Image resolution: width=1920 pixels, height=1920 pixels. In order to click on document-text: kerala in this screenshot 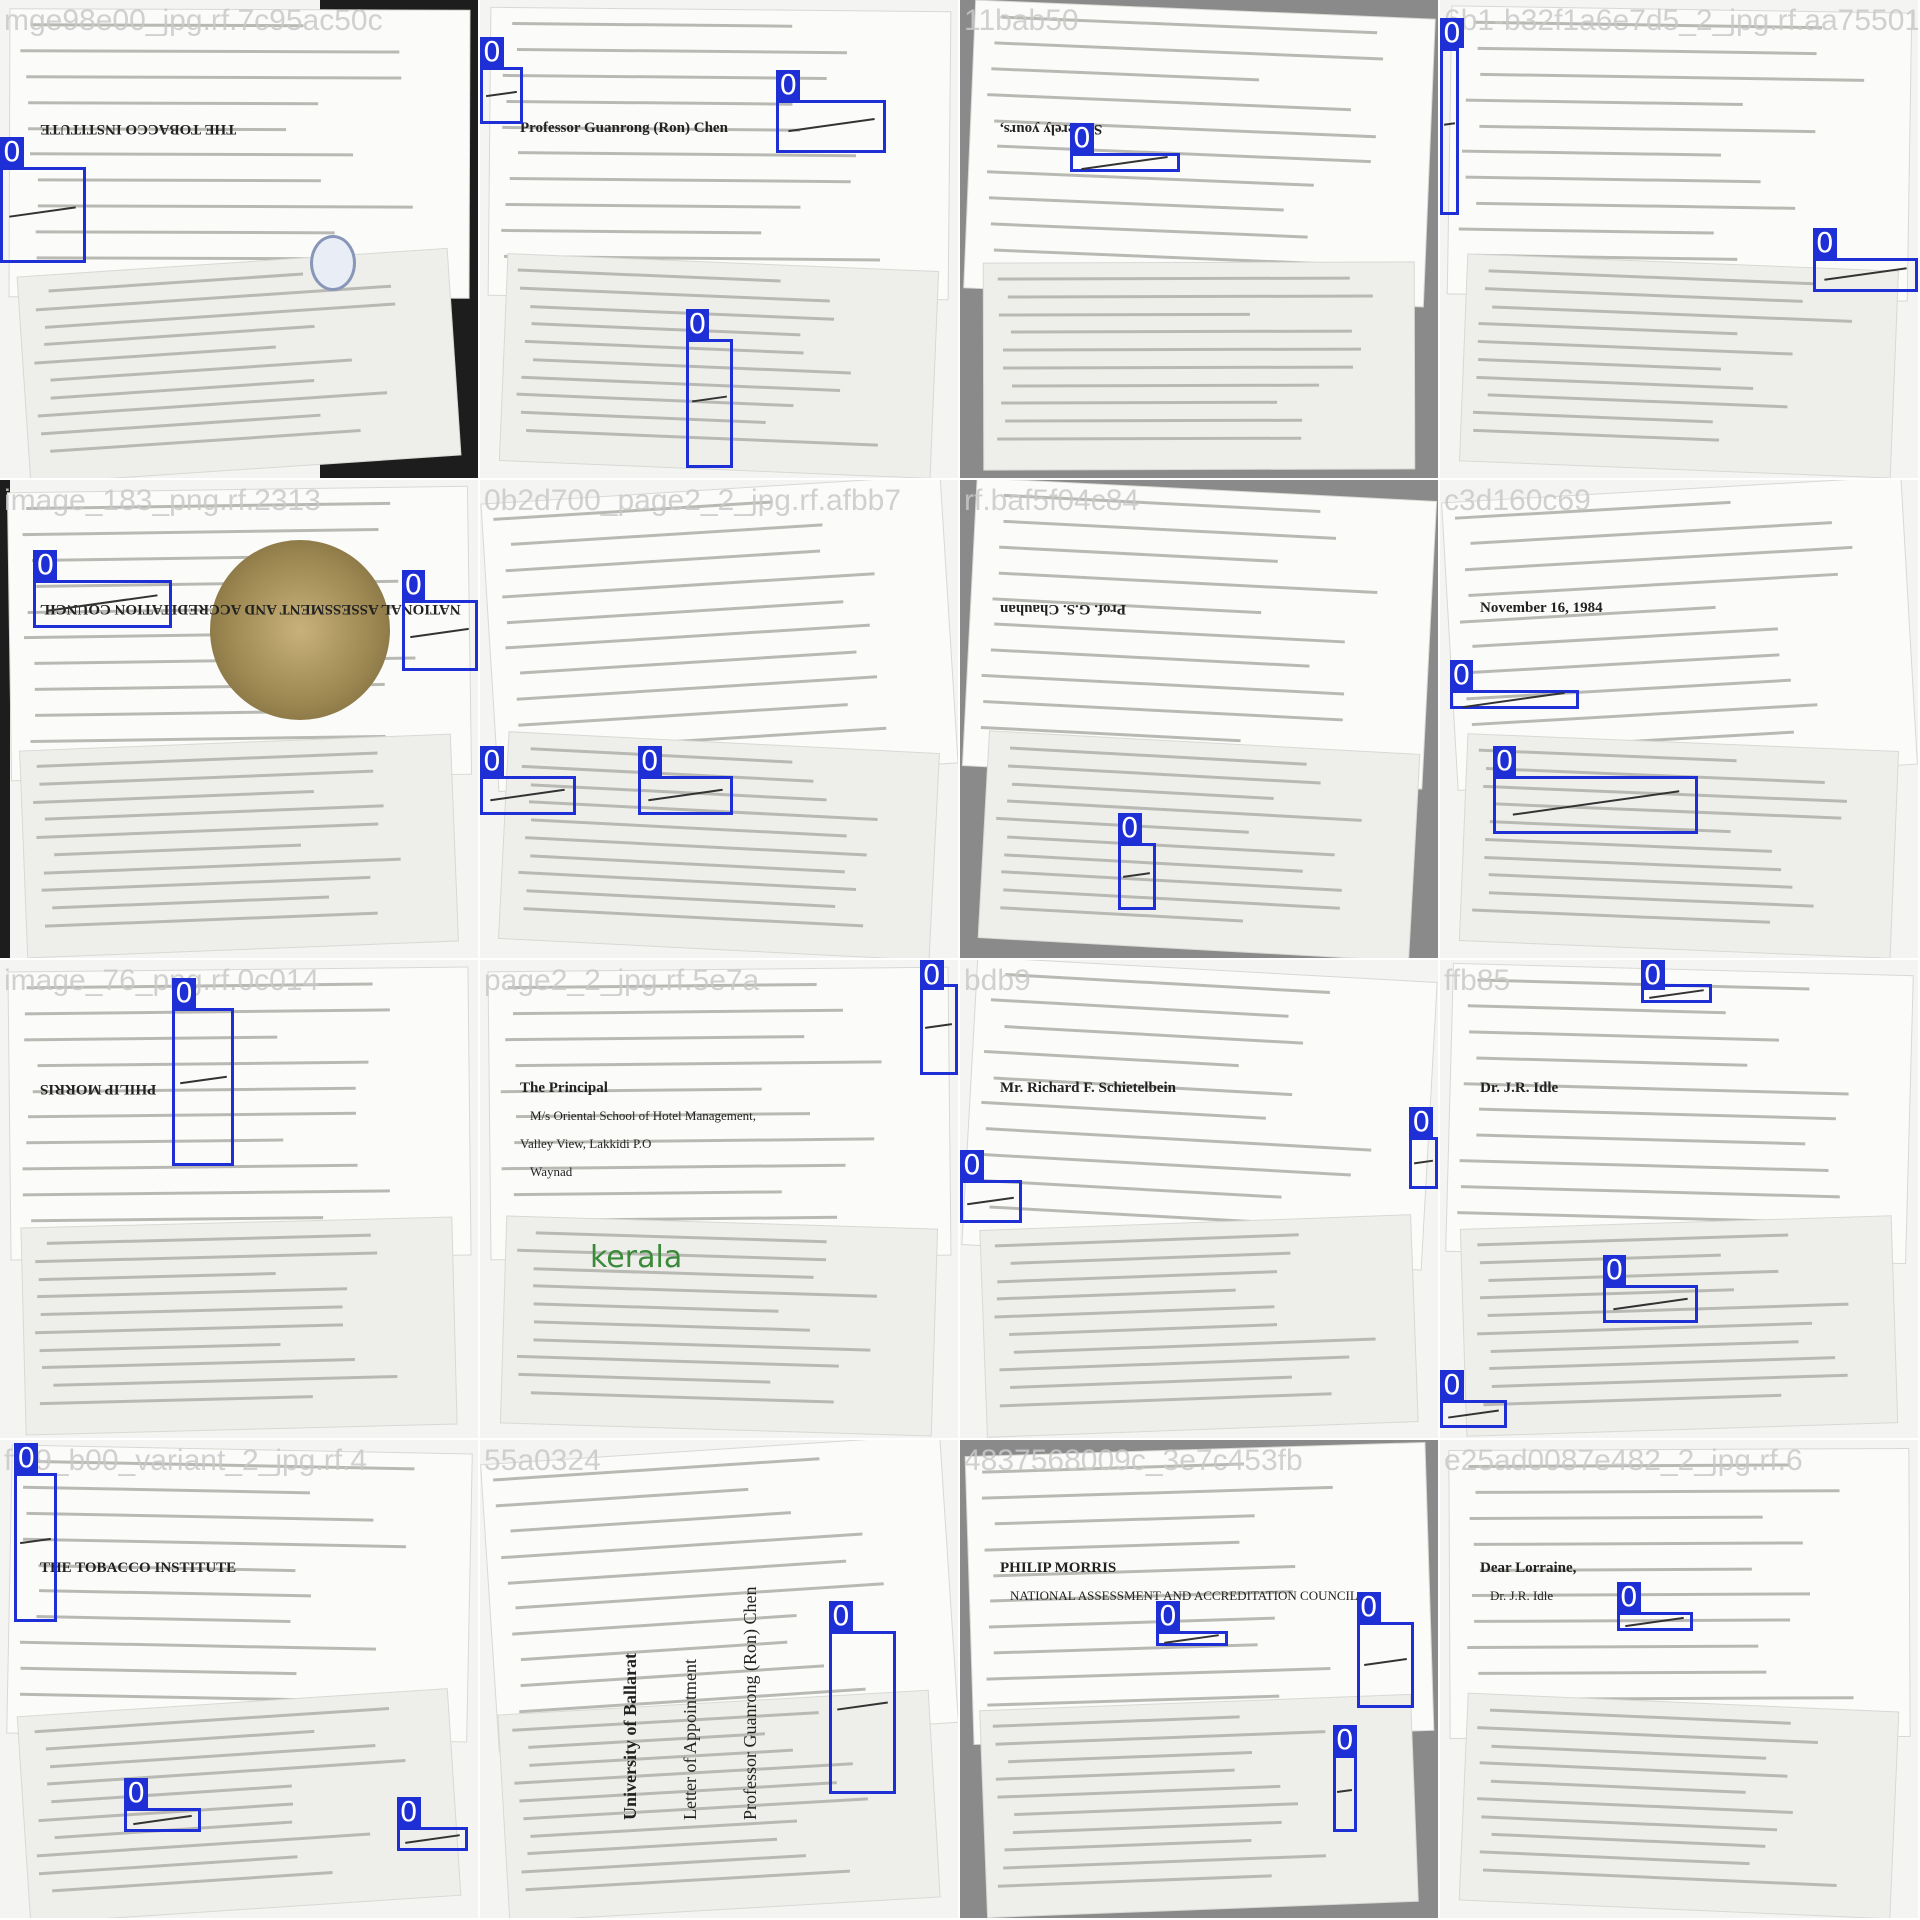, I will do `click(636, 1257)`.